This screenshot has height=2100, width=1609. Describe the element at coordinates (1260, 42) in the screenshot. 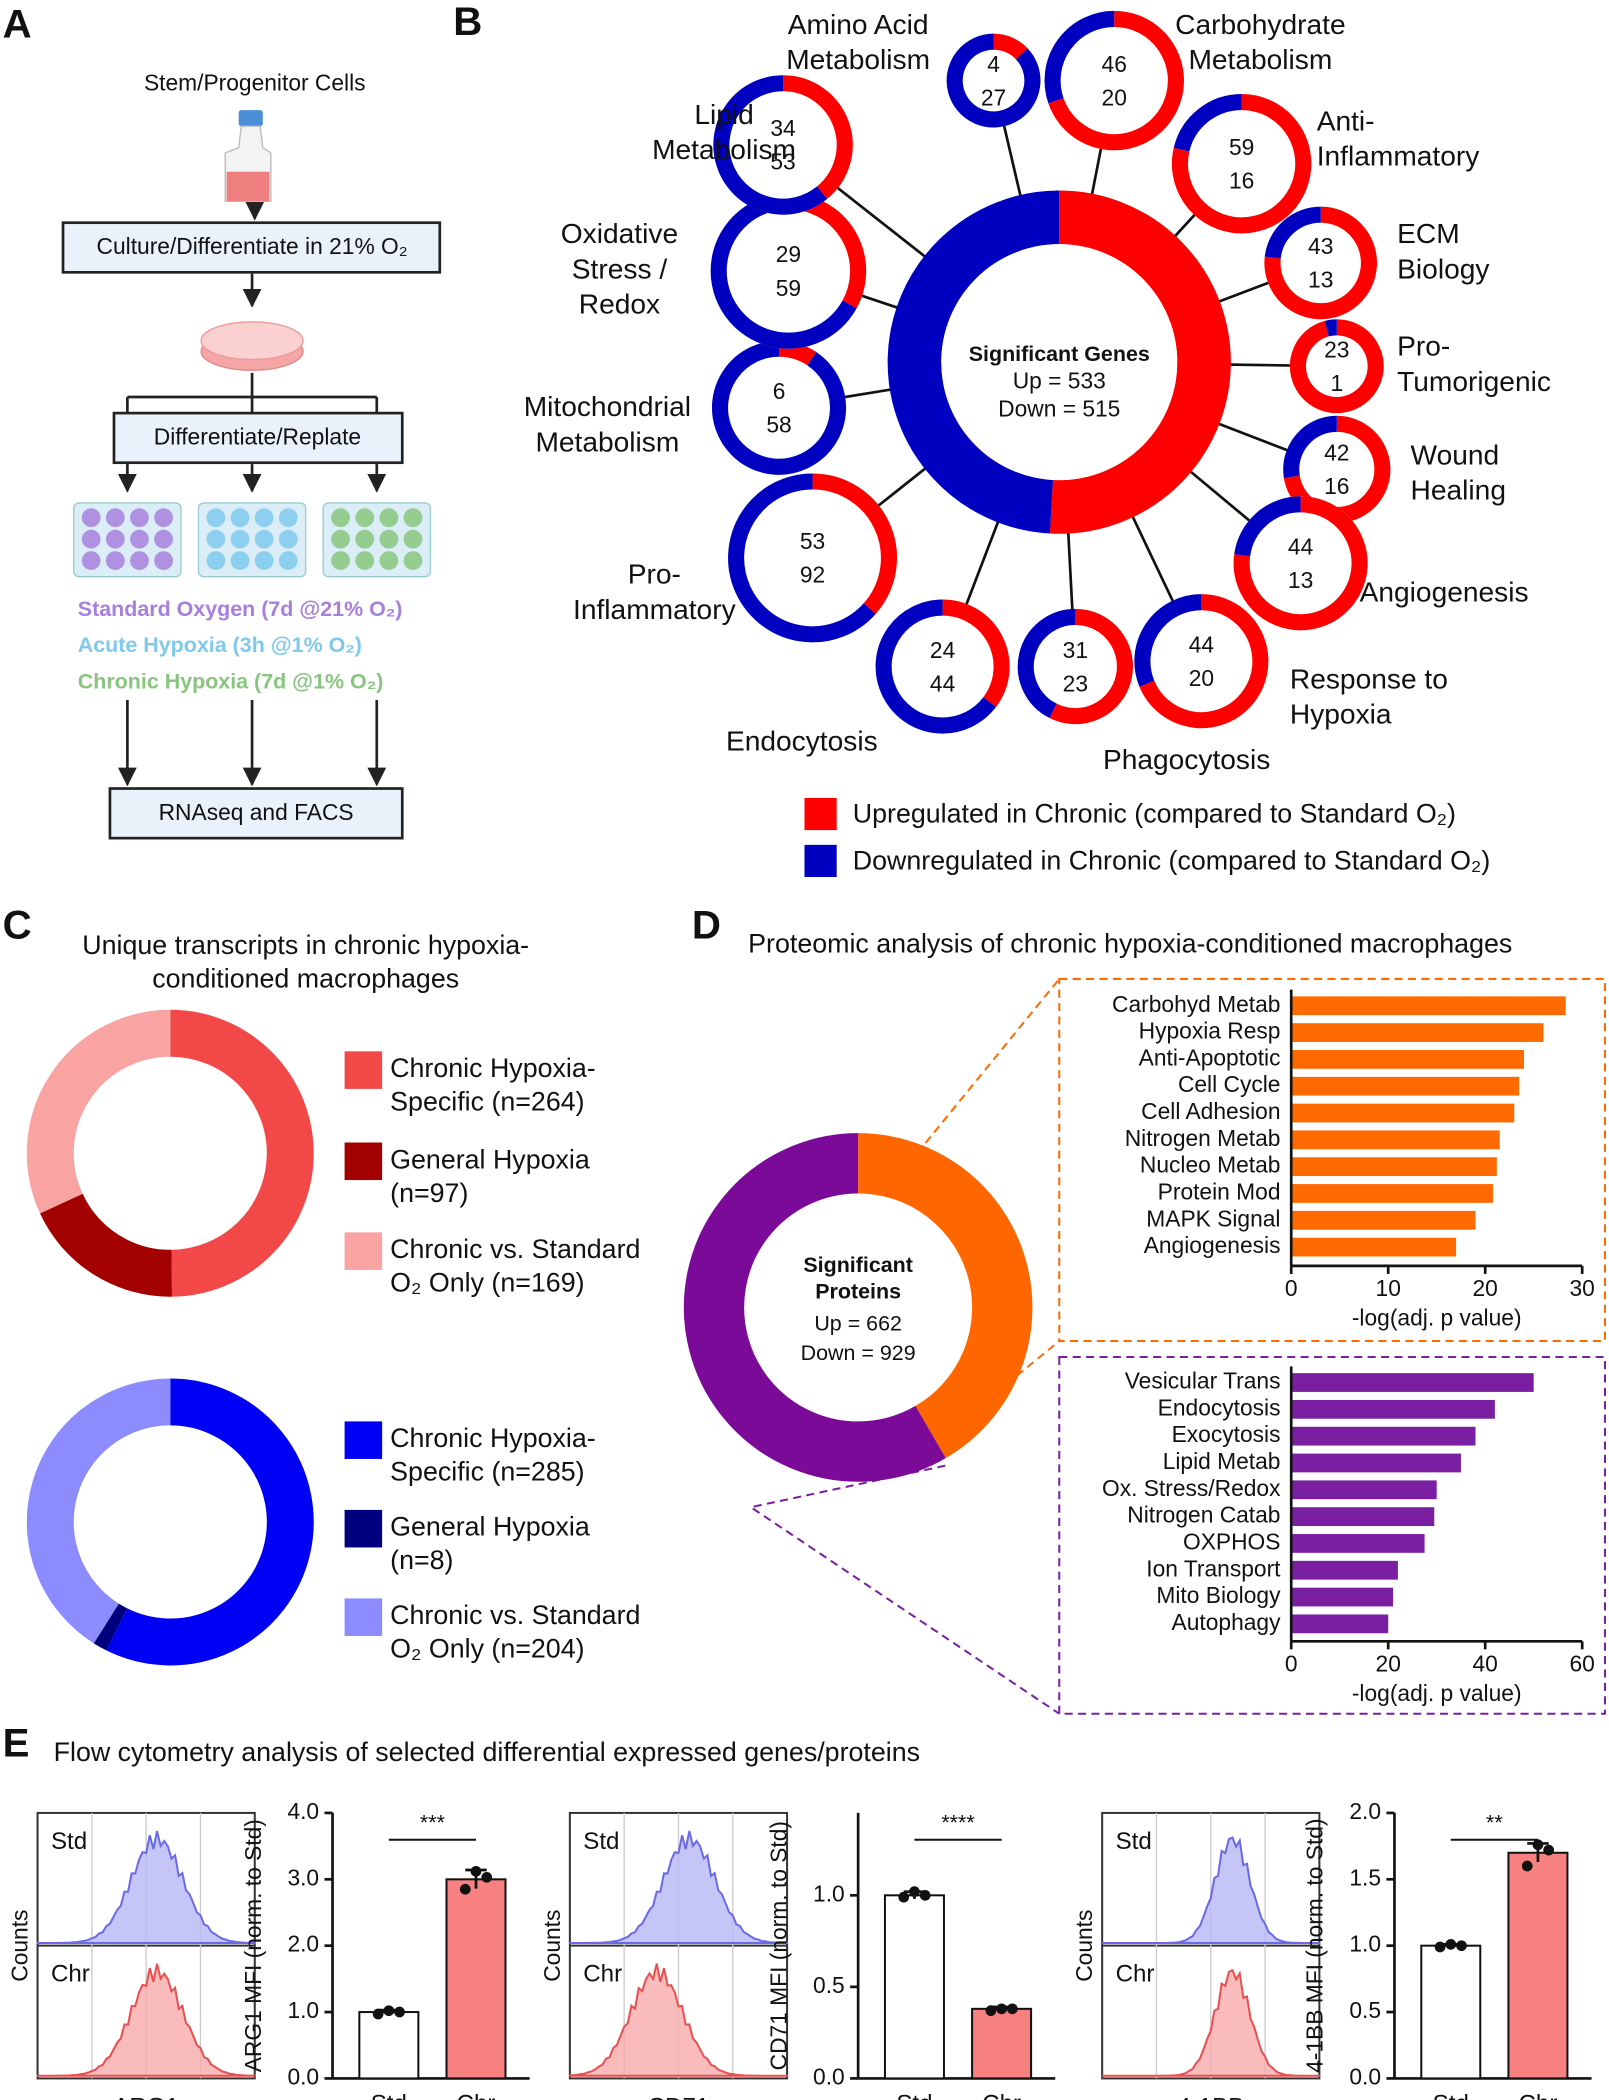

I see `category-label: Carbohydrate Metabolism` at that location.